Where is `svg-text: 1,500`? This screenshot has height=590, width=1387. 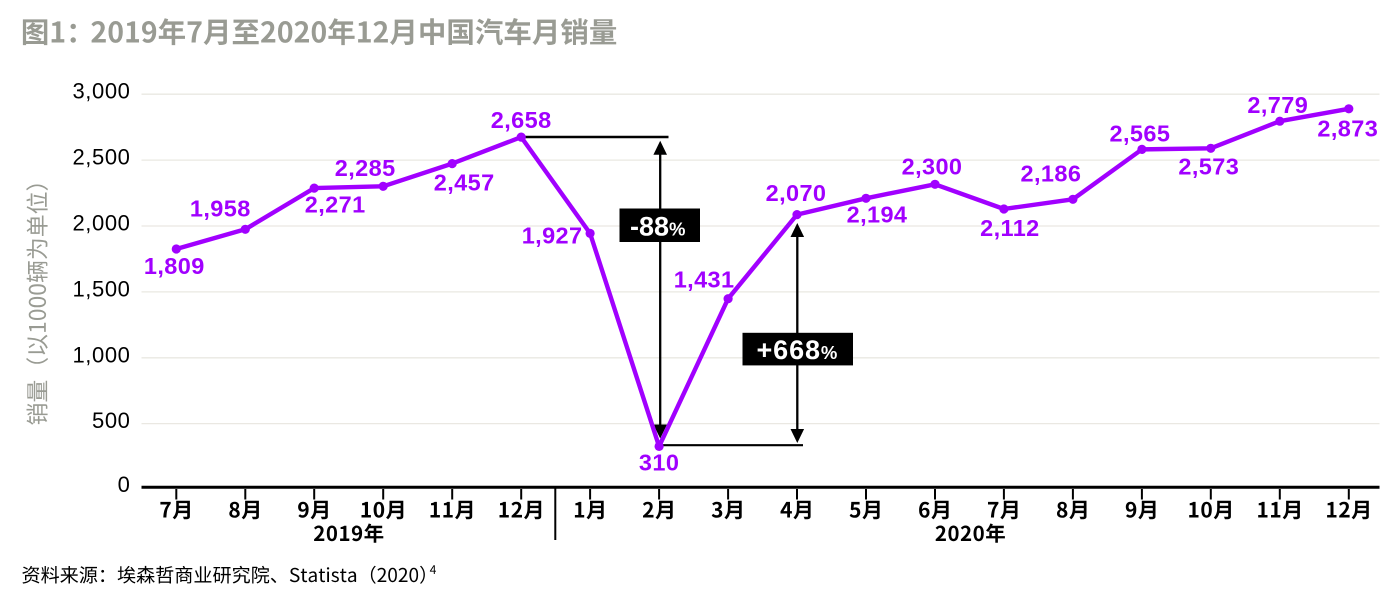 svg-text: 1,500 is located at coordinates (101, 288).